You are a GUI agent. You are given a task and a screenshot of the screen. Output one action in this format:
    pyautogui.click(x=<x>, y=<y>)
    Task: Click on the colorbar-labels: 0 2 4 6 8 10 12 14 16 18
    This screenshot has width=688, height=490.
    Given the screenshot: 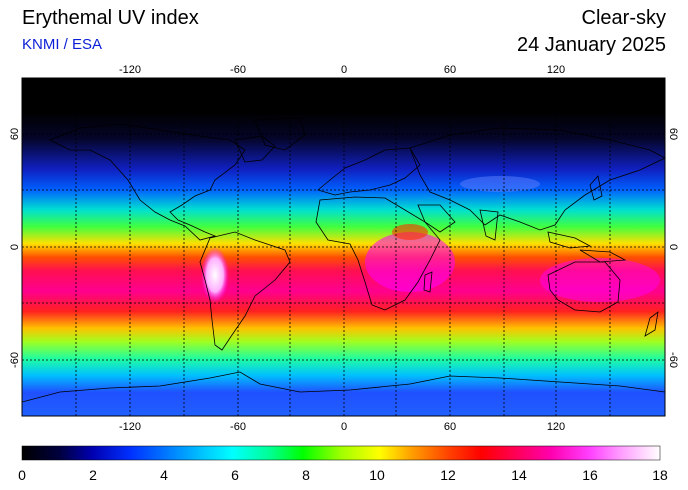 What is the action you would take?
    pyautogui.click(x=343, y=475)
    